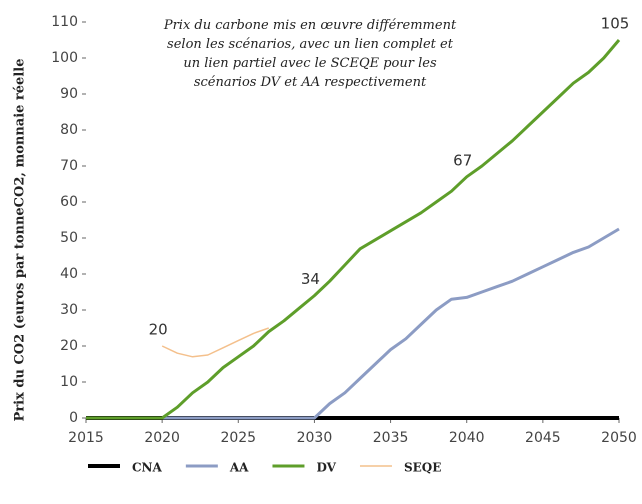 The width and height of the screenshot is (642, 504). I want to click on data-label: 34, so click(310, 279).